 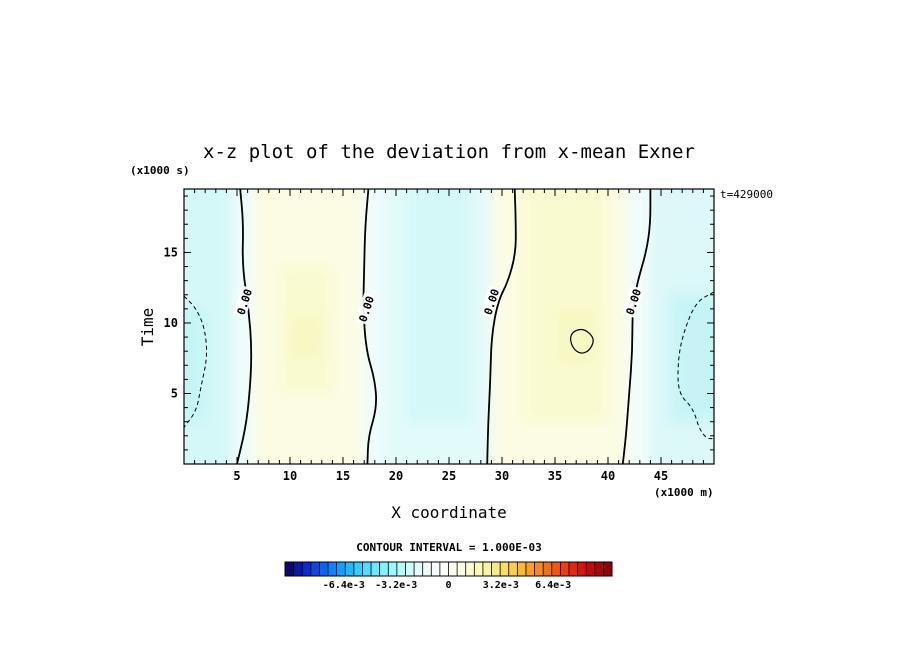 I want to click on x-tick-label: 35, so click(x=555, y=476).